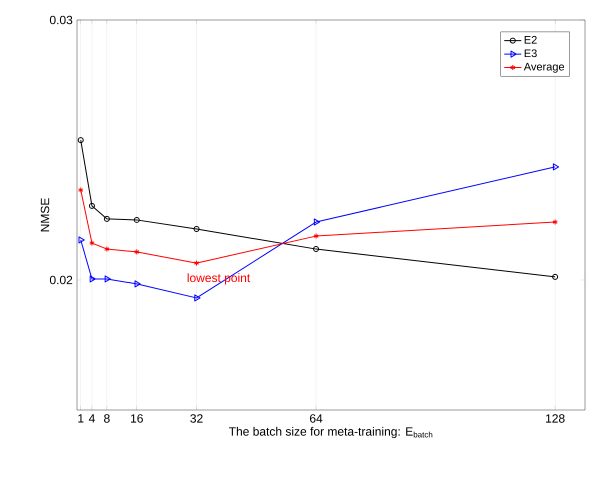  Describe the element at coordinates (196, 418) in the screenshot. I see `x-tick-label: 32` at that location.